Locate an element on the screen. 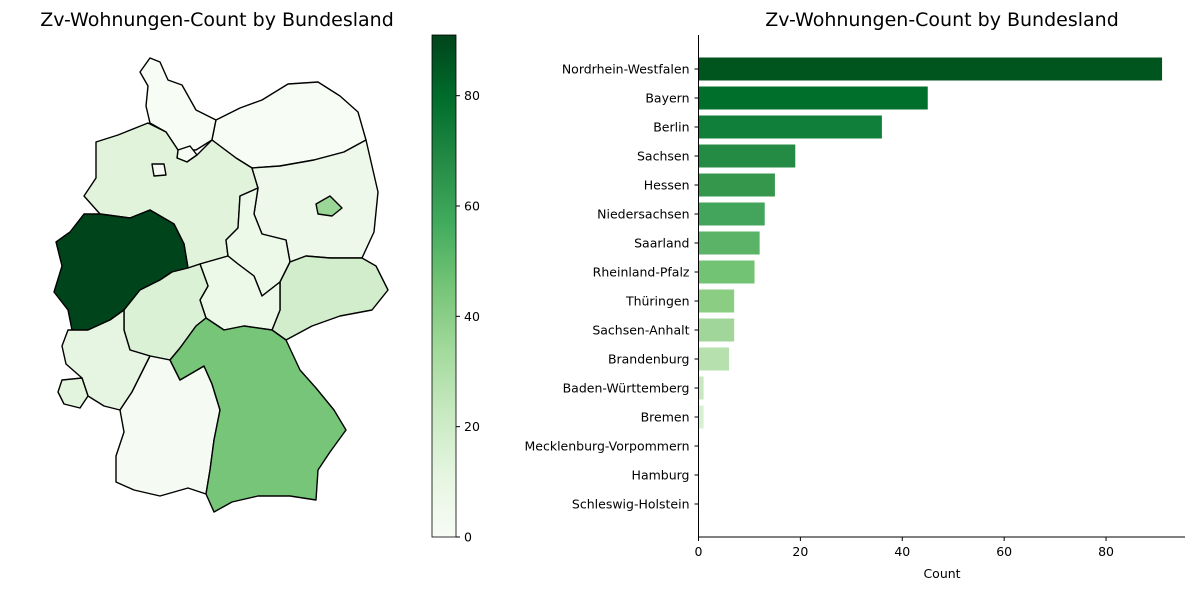 The height and width of the screenshot is (590, 1196). y-tick-label: Hamburg is located at coordinates (661, 475).